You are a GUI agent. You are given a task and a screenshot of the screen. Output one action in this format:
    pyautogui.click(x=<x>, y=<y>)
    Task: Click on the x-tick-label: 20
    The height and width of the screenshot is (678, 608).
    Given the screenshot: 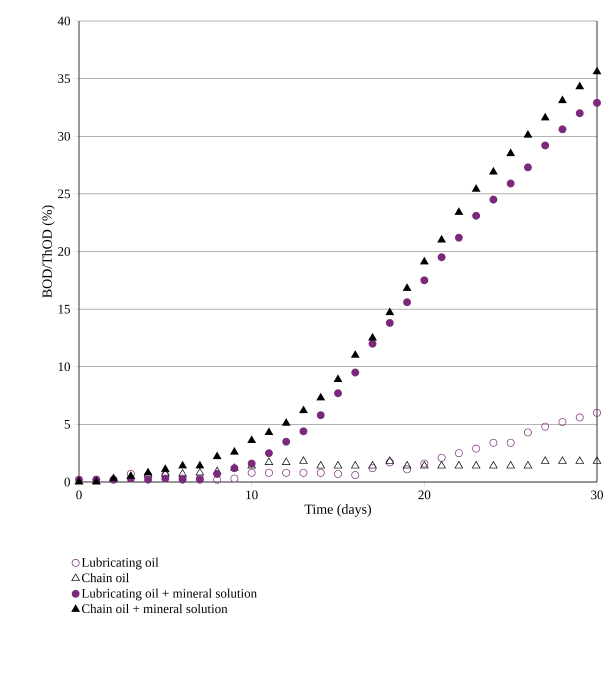 What is the action you would take?
    pyautogui.click(x=424, y=495)
    